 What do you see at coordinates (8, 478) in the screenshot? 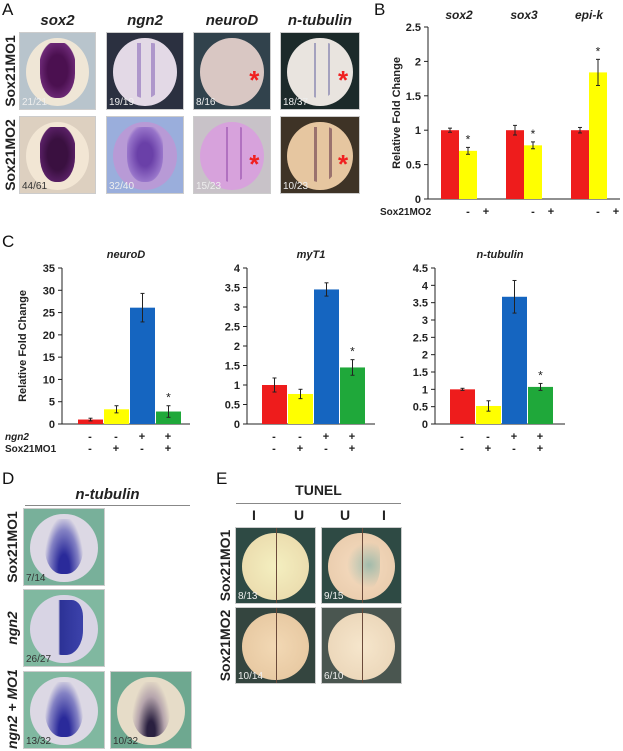
I see `panel-label-d: D` at bounding box center [8, 478].